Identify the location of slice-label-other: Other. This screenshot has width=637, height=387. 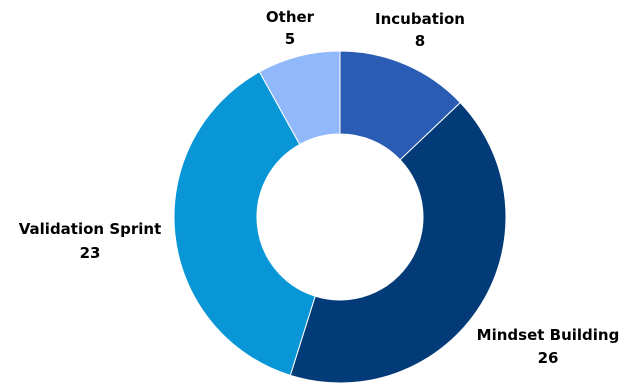
(290, 17).